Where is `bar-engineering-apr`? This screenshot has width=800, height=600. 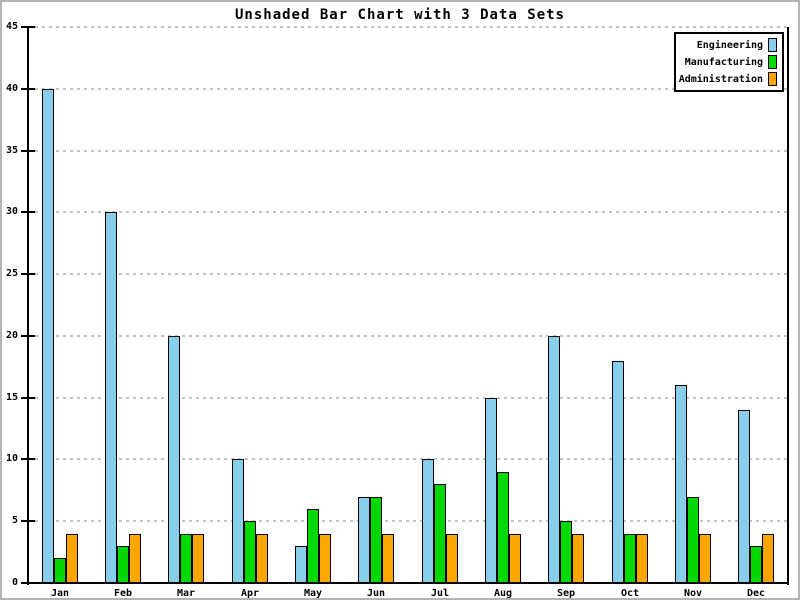
bar-engineering-apr is located at coordinates (238, 521).